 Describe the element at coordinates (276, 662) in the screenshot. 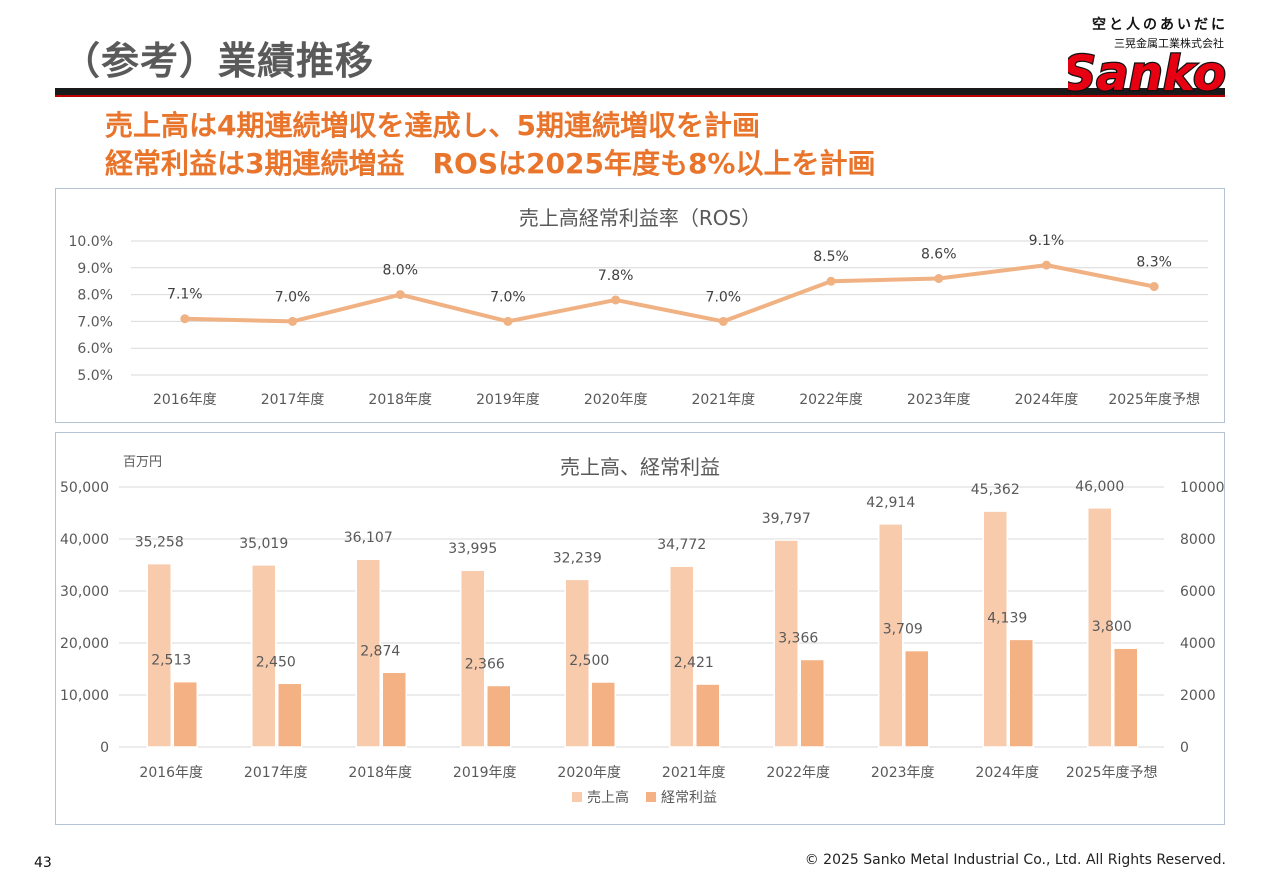

I see `profit-data-label: 2,450` at that location.